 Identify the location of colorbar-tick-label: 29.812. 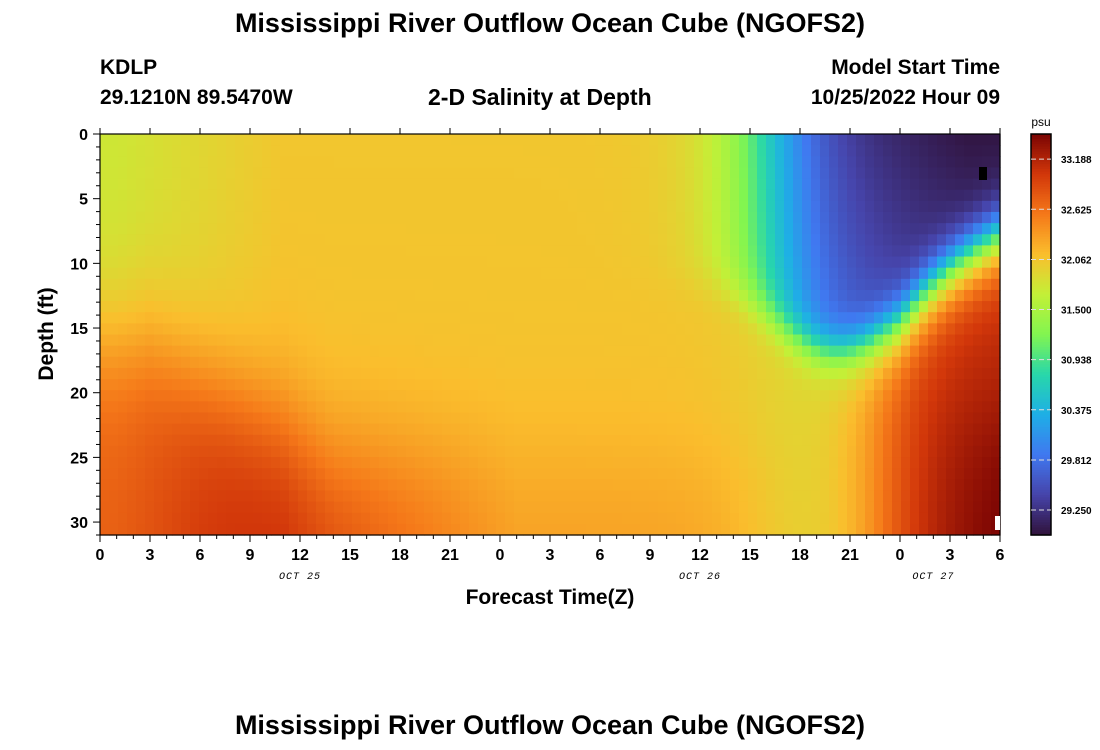
(1076, 461).